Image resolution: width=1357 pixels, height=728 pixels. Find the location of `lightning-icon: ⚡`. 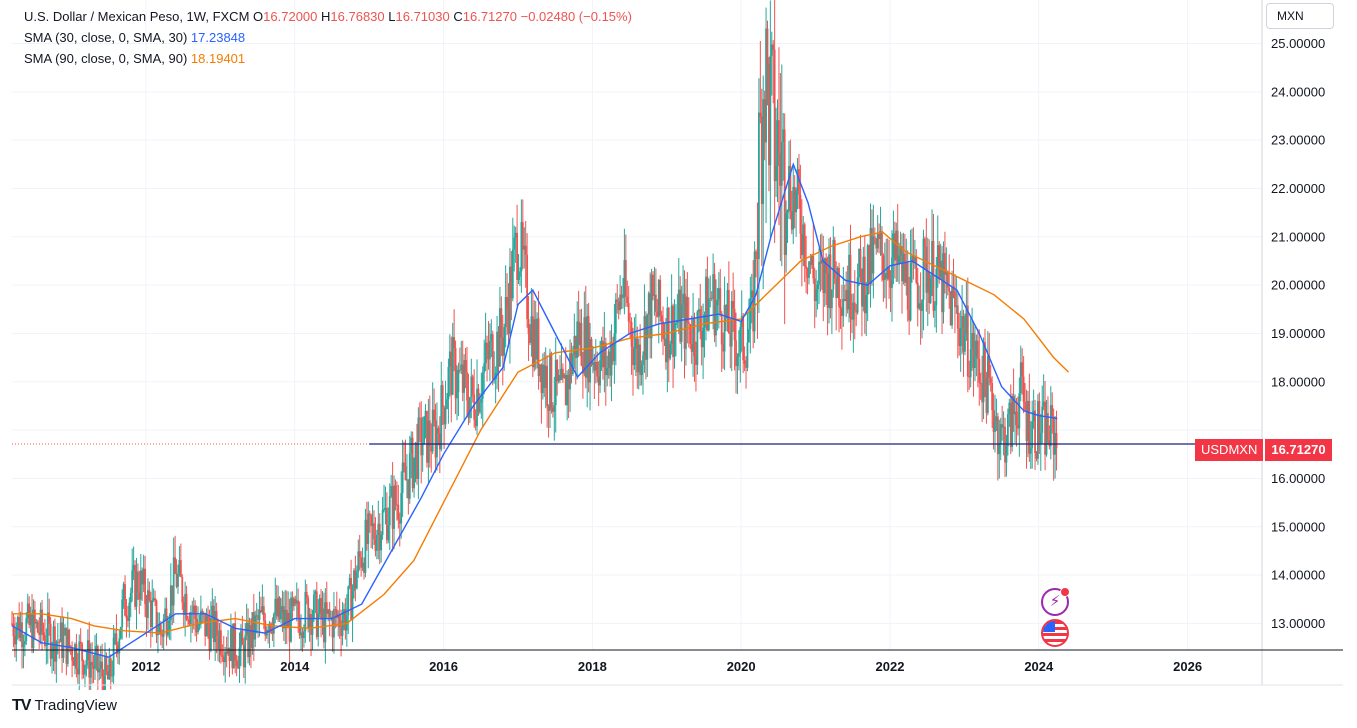

lightning-icon: ⚡ is located at coordinates (1055, 601).